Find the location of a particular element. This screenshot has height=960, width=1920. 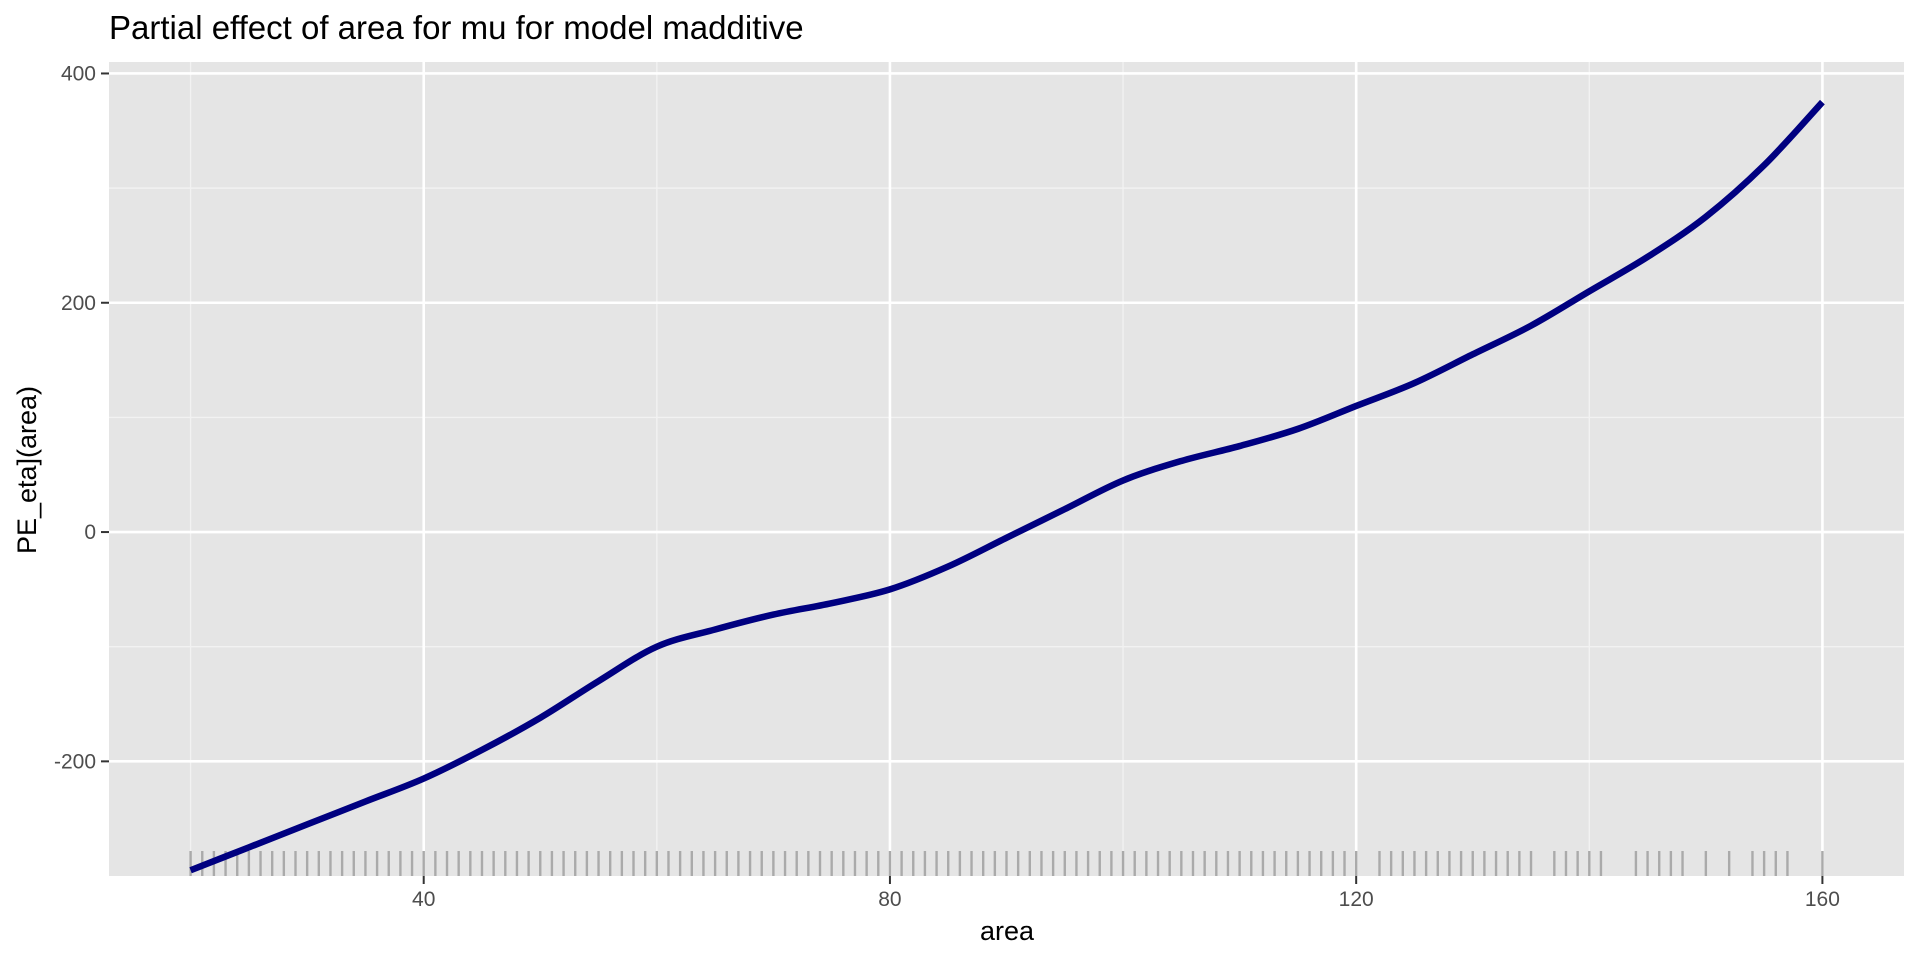

x-axis: 40 80 120 160 is located at coordinates (1126, 893).